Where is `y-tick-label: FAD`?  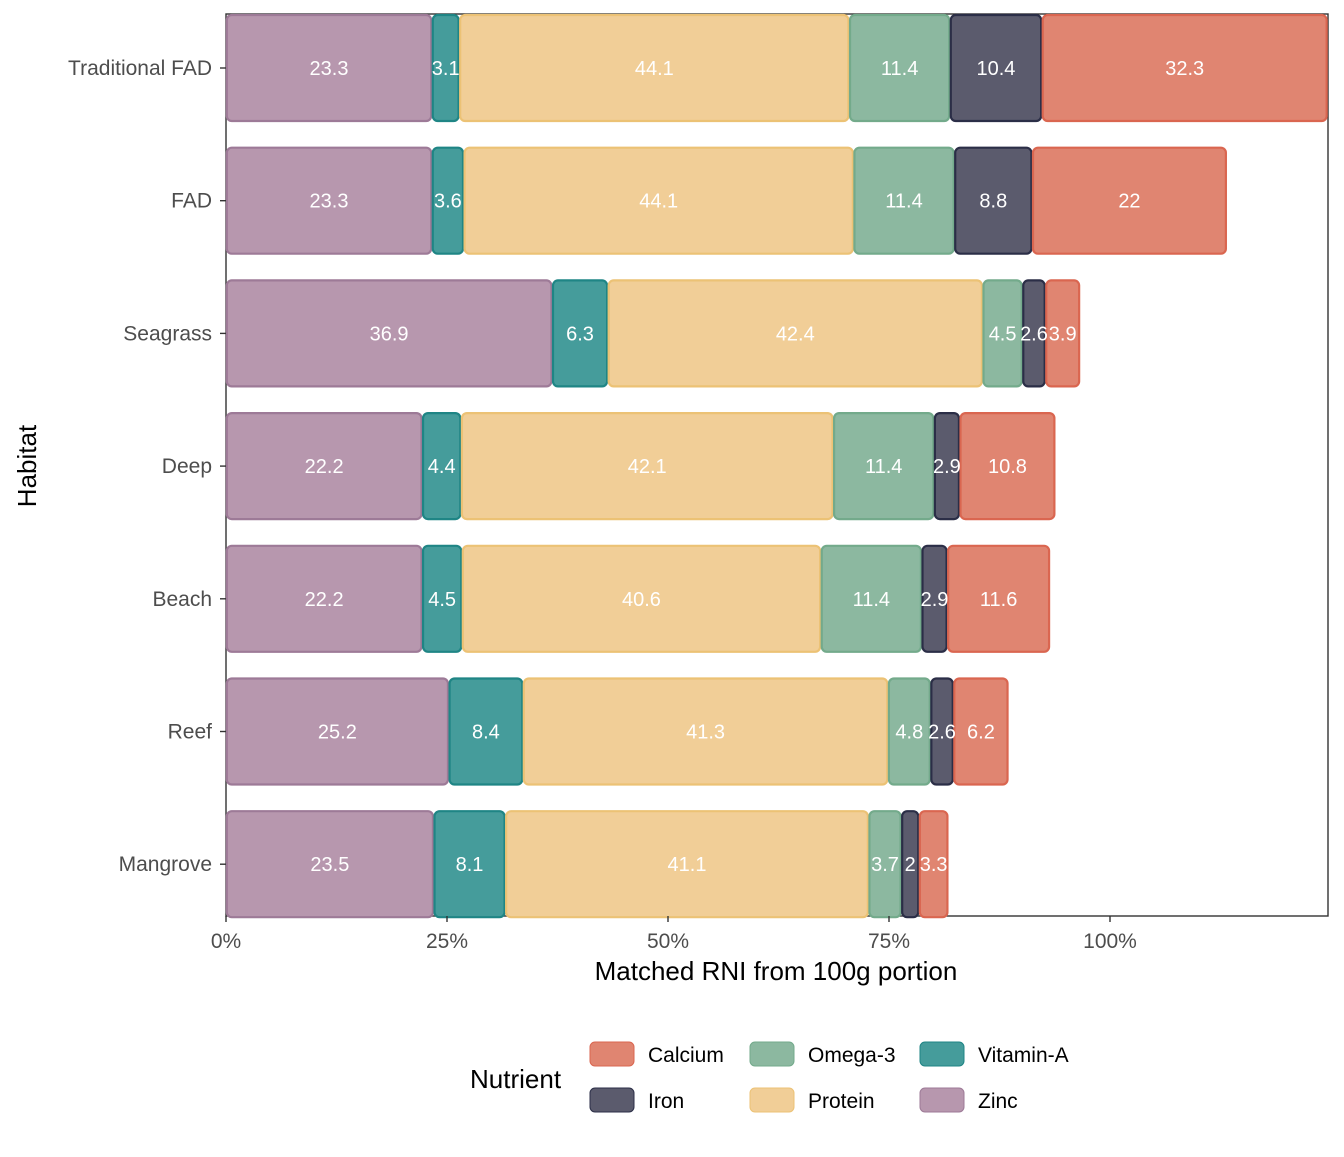
y-tick-label: FAD is located at coordinates (191, 201).